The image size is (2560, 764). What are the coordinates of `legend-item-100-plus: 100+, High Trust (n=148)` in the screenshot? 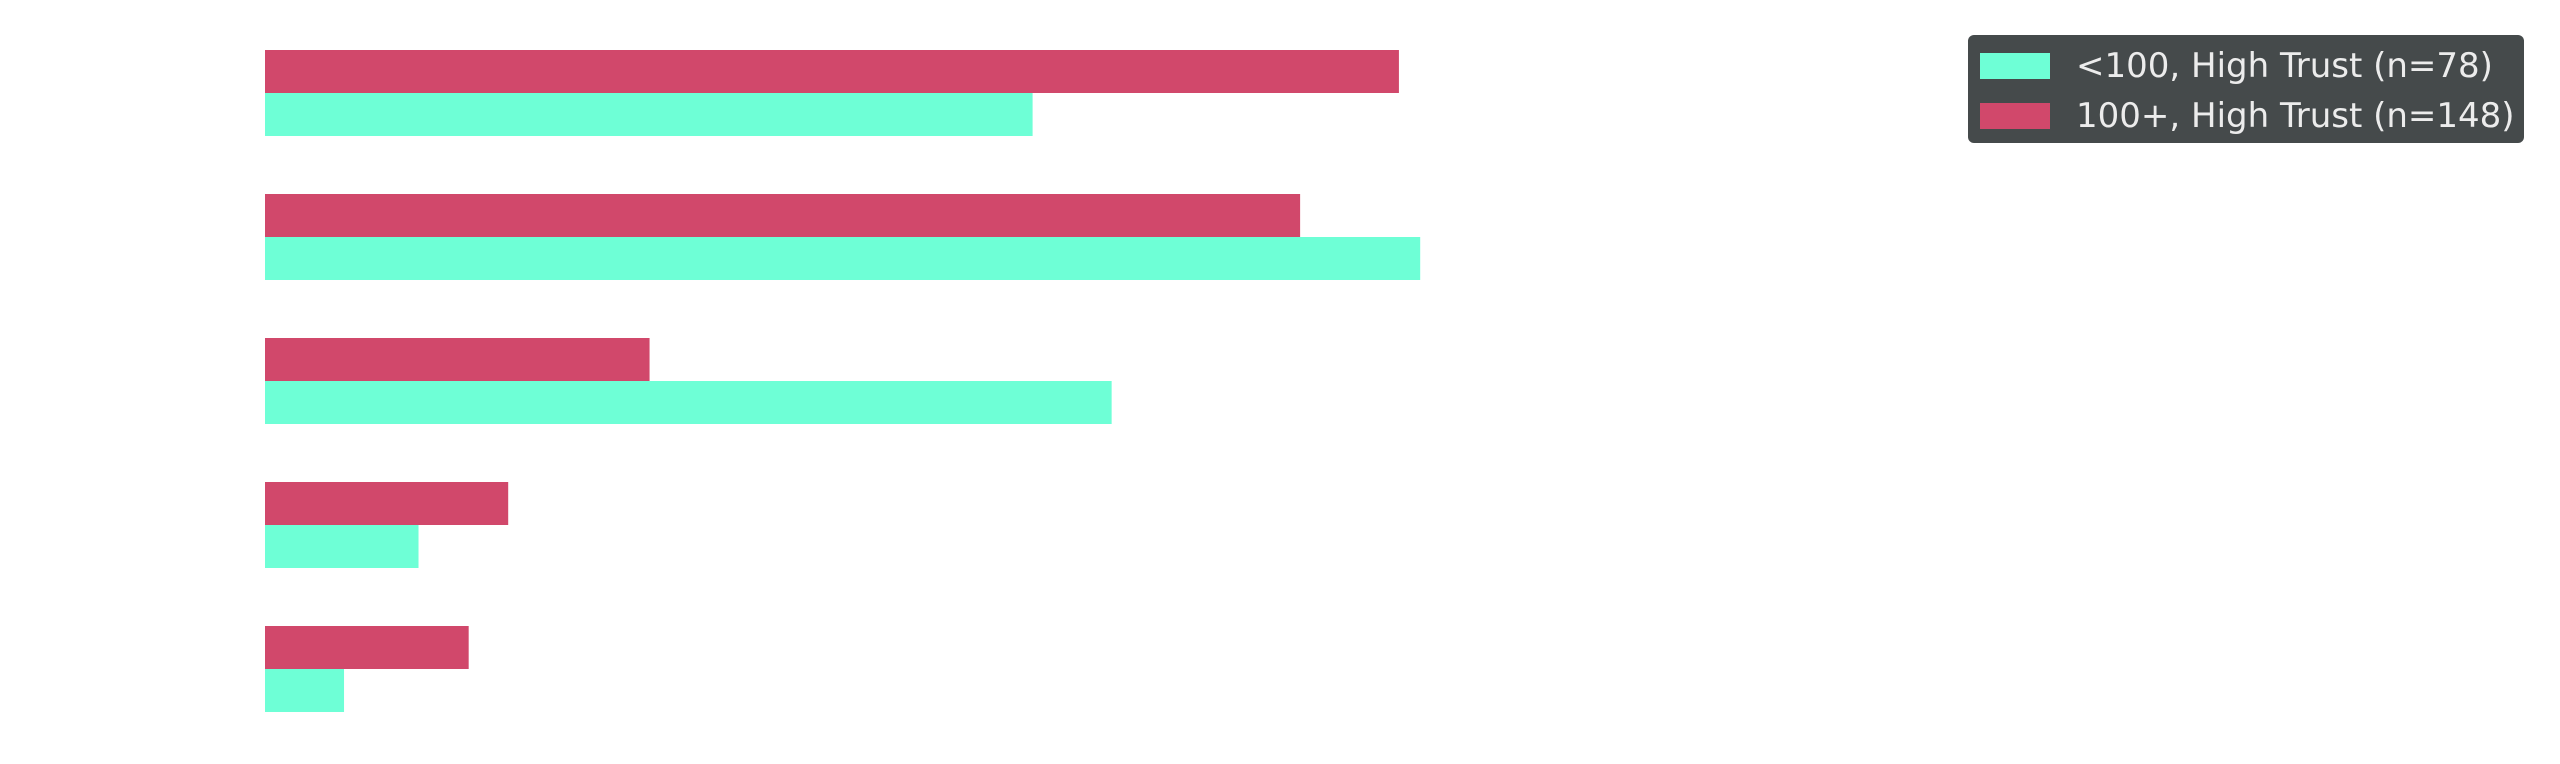 It's located at (2247, 116).